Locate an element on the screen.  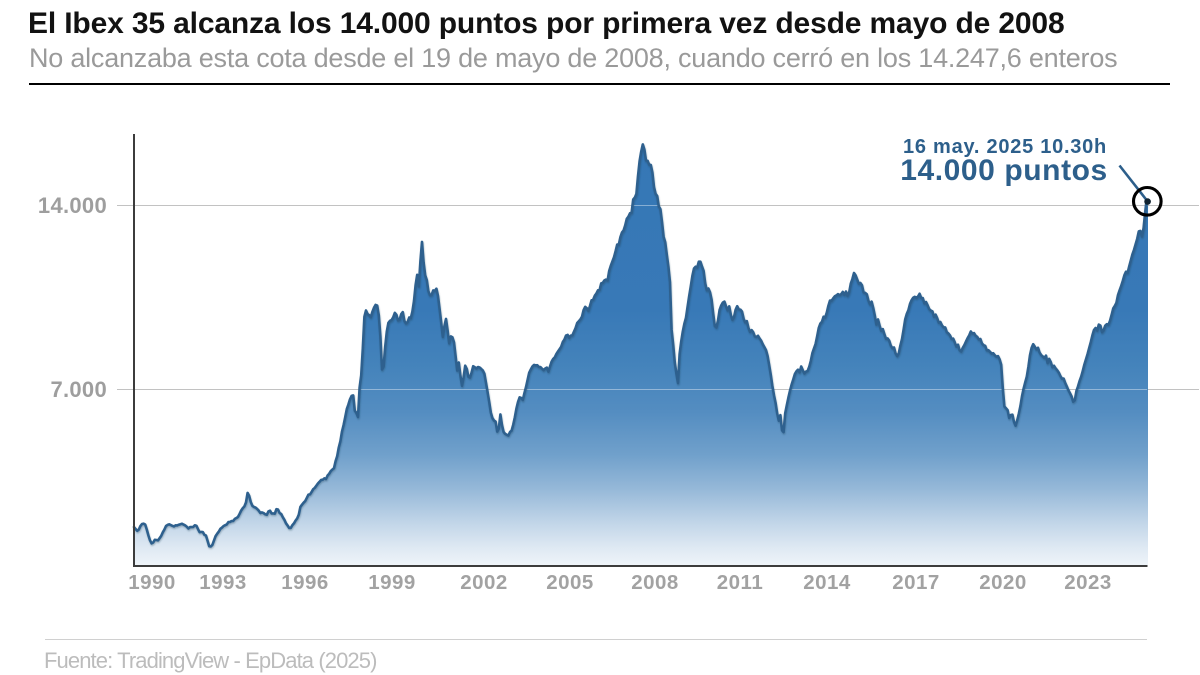
svg-text: 2011 is located at coordinates (740, 582).